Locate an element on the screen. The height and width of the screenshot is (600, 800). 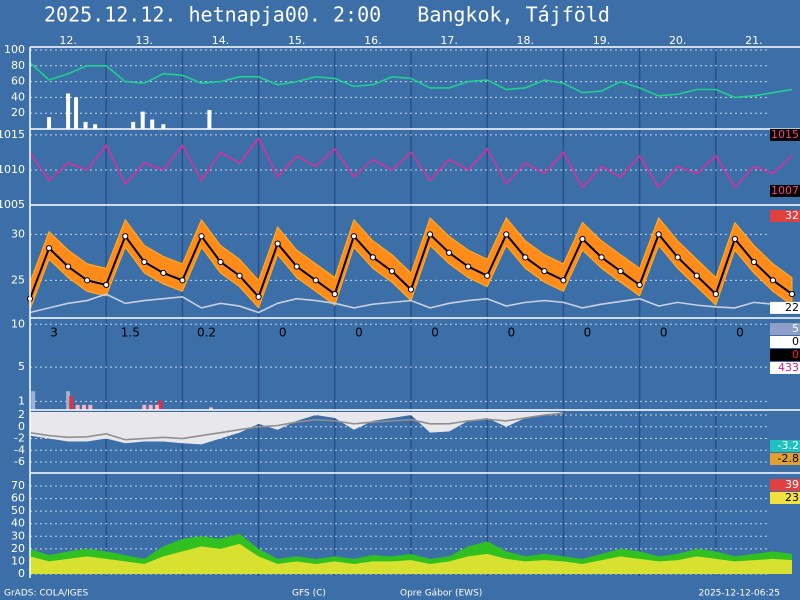
y-tick-label: 2 is located at coordinates (21, 414).